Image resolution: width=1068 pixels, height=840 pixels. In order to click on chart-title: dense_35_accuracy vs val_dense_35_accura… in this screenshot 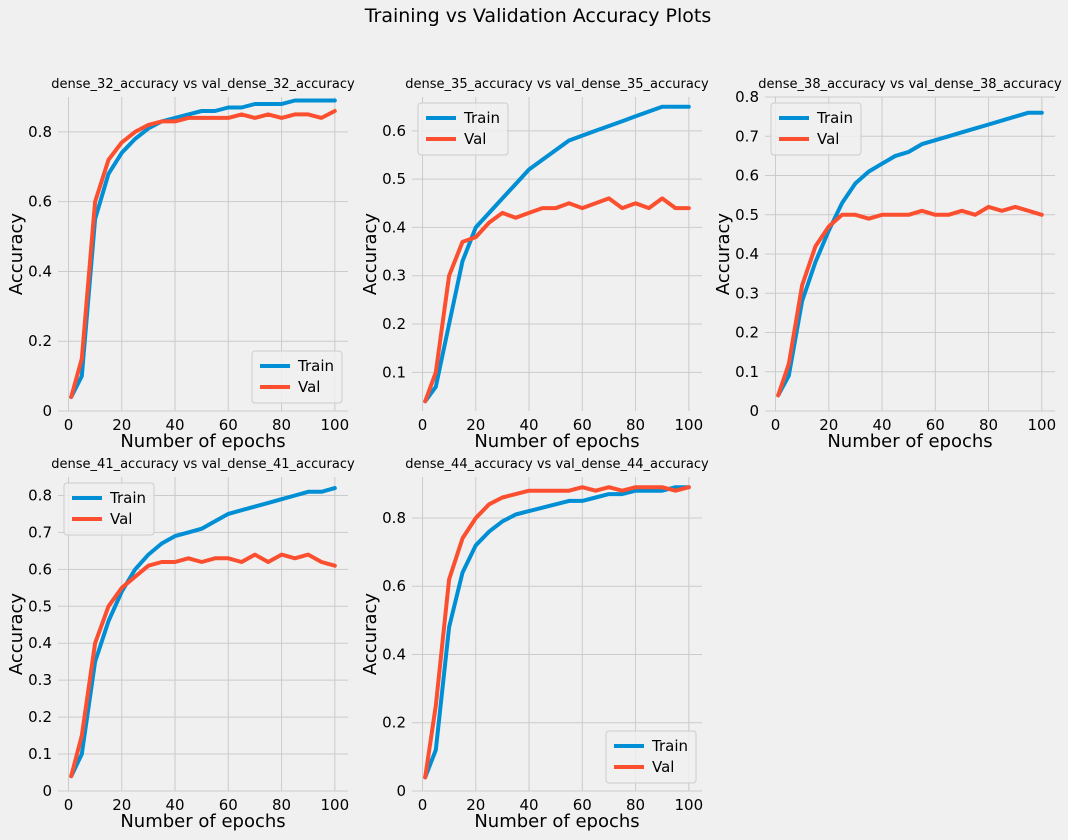, I will do `click(557, 84)`.